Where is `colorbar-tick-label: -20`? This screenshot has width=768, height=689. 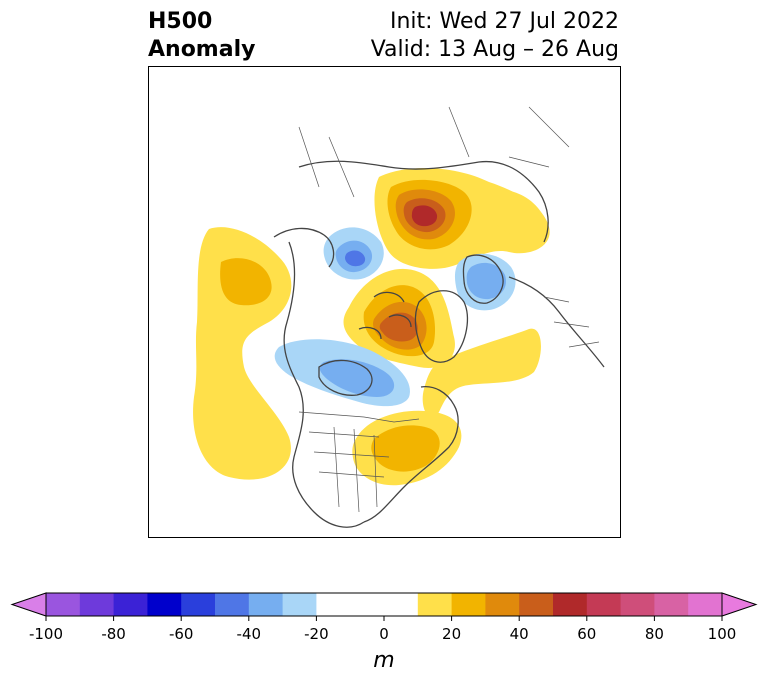
colorbar-tick-label: -20 is located at coordinates (316, 634).